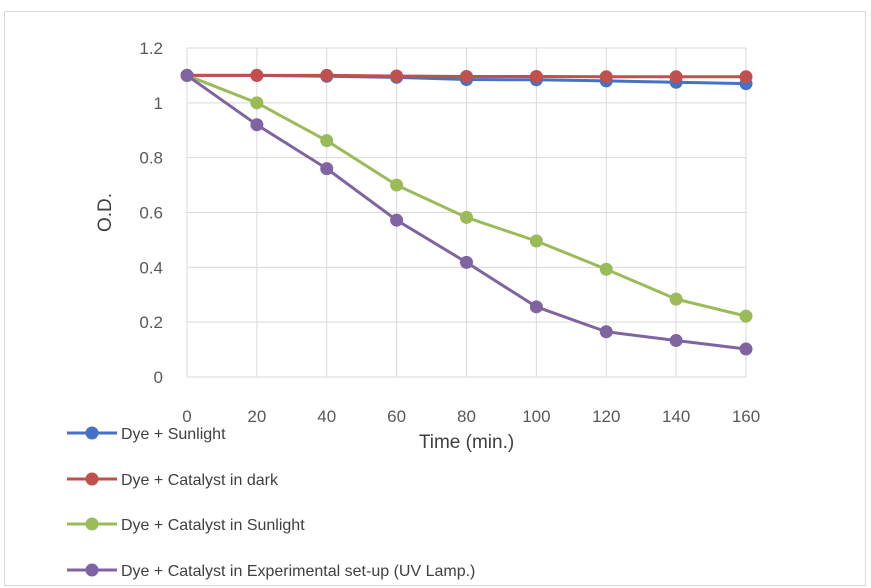  Describe the element at coordinates (466, 416) in the screenshot. I see `x-tick-label: 80` at that location.